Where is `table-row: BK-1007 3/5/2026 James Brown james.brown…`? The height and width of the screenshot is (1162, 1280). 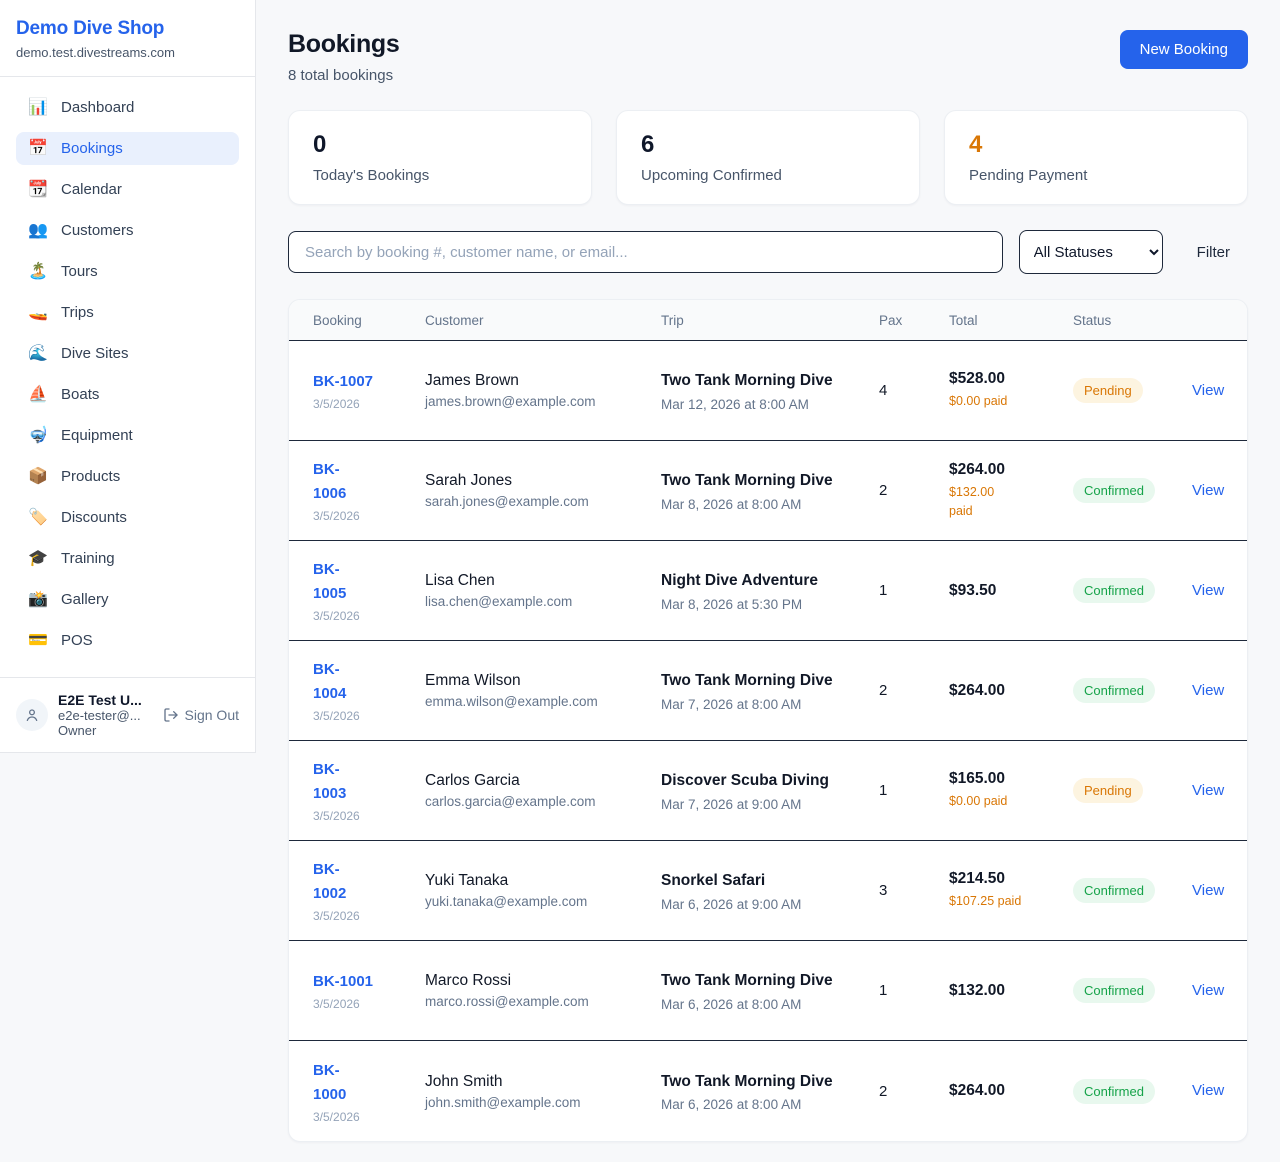 table-row: BK-1007 3/5/2026 James Brown james.brown… is located at coordinates (768, 391).